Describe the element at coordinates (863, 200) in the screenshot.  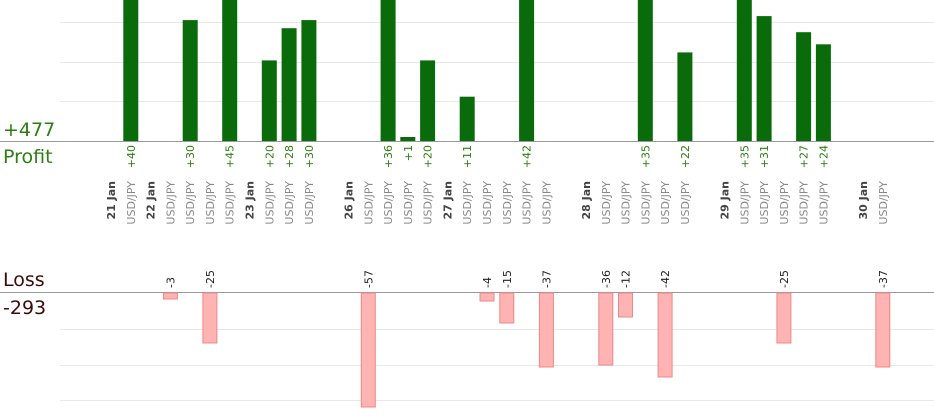
I see `date-label: 30 Jan` at that location.